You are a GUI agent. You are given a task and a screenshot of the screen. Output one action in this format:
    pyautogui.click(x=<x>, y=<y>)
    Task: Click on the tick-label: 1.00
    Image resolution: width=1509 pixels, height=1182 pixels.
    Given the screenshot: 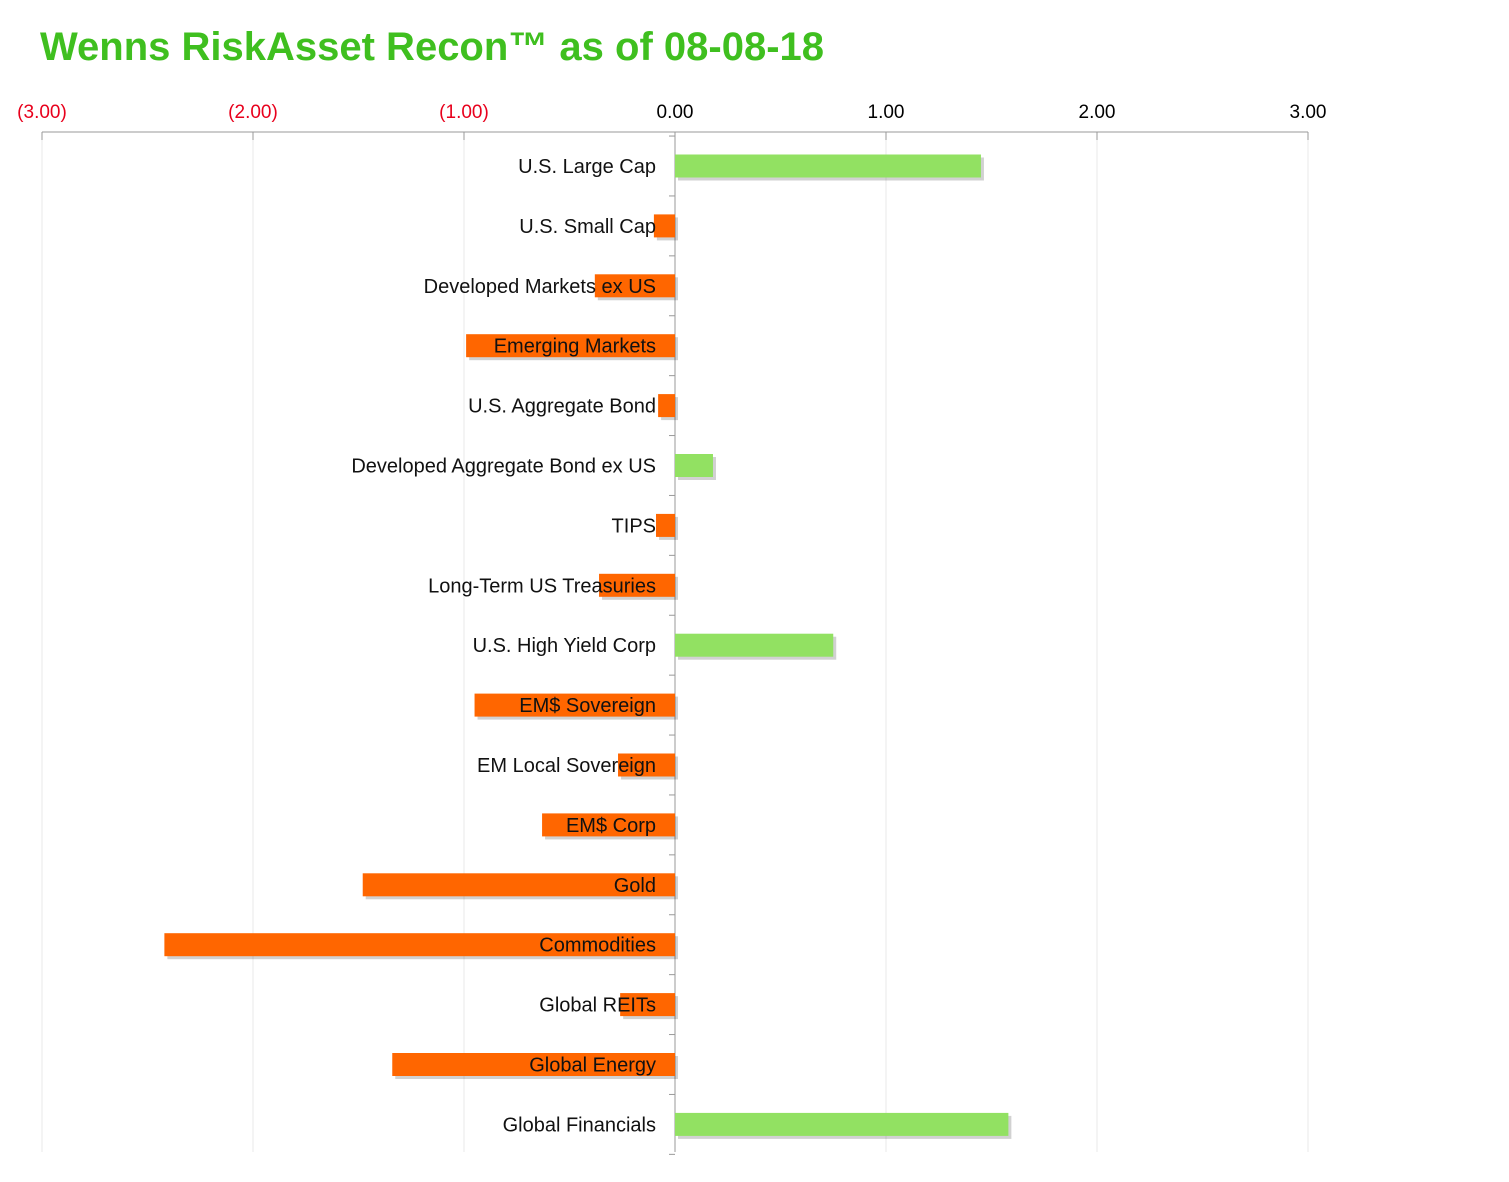 What is the action you would take?
    pyautogui.click(x=886, y=112)
    